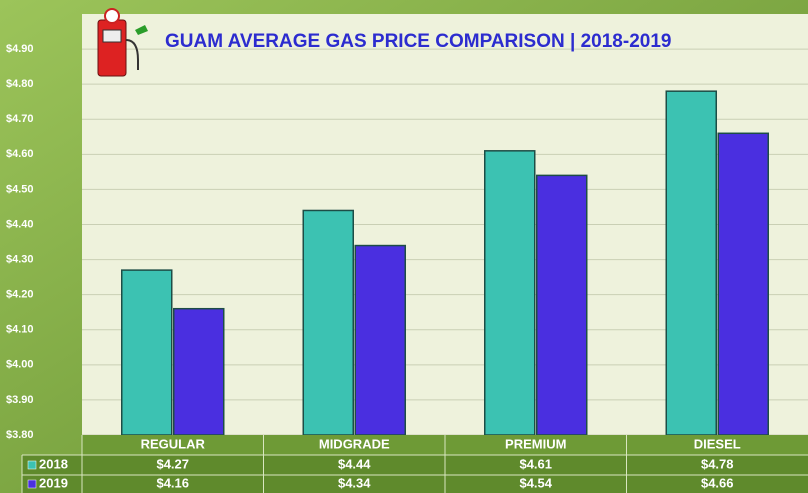  Describe the element at coordinates (717, 482) in the screenshot. I see `value-label: $4.66` at that location.